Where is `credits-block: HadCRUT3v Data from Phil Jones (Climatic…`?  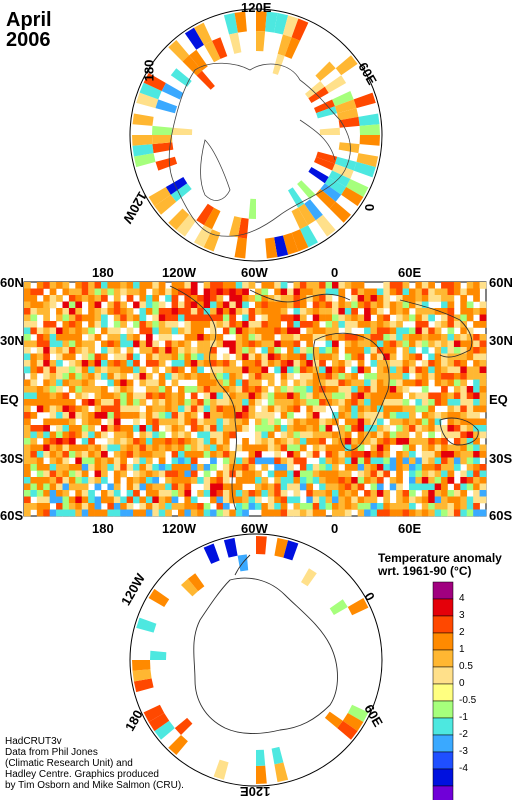 credits-block: HadCRUT3v Data from Phil Jones (Climatic… is located at coordinates (94, 763).